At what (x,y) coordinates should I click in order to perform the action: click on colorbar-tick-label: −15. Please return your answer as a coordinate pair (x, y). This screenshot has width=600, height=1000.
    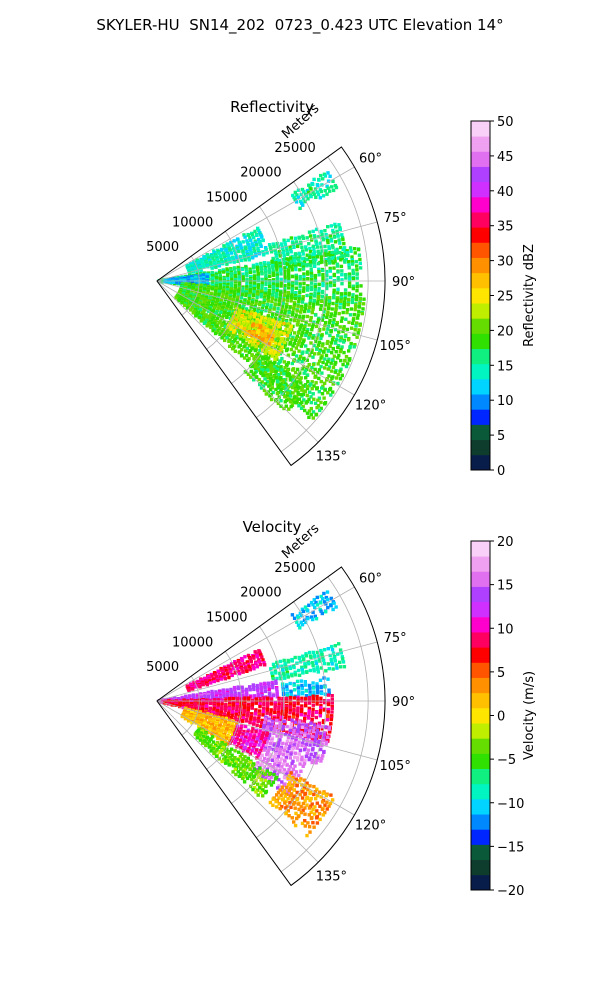
    Looking at the image, I should click on (510, 847).